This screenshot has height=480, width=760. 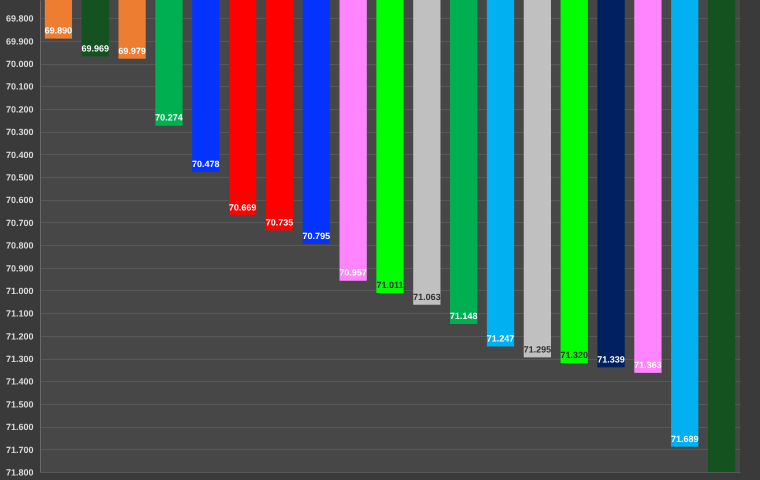 I want to click on y-tick-label: 70.900, so click(x=20, y=268).